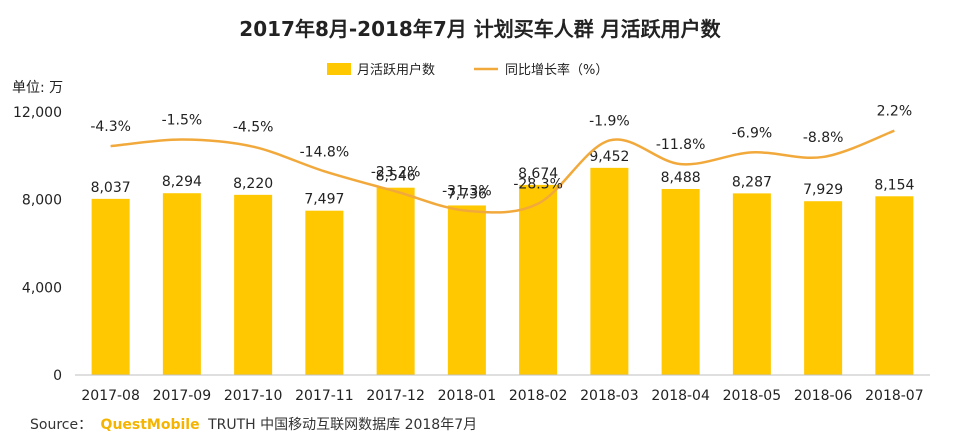 The height and width of the screenshot is (448, 960). I want to click on bar-value-label: 9,452, so click(609, 157).